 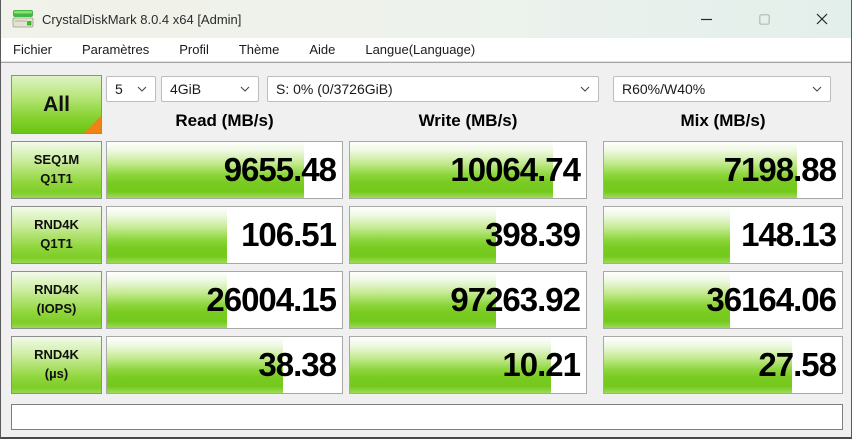 I want to click on result-cell-seq1m-write: 10064.74, so click(x=468, y=170).